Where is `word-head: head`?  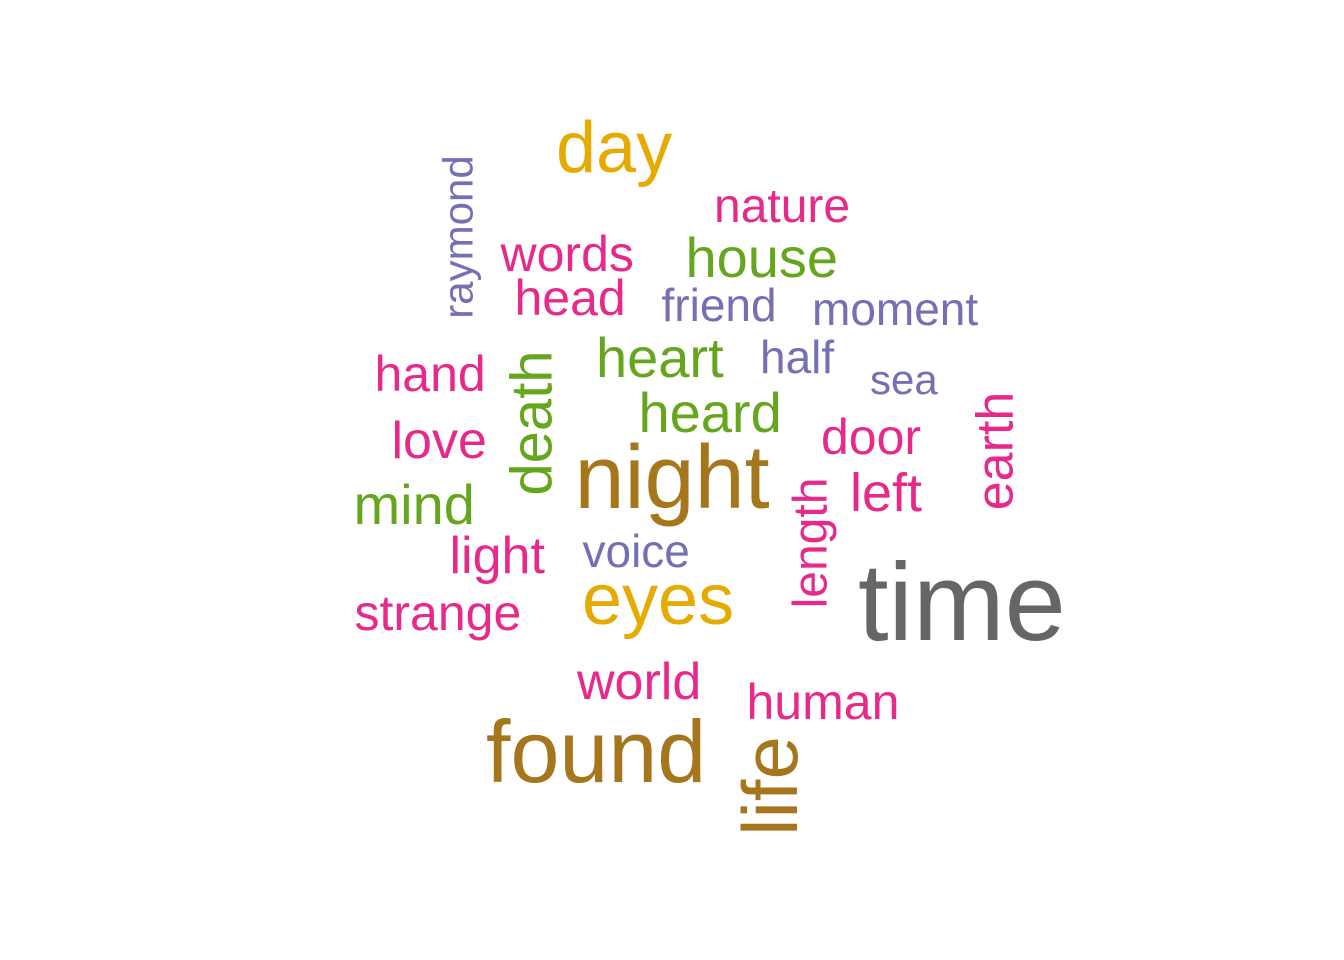
word-head: head is located at coordinates (570, 298).